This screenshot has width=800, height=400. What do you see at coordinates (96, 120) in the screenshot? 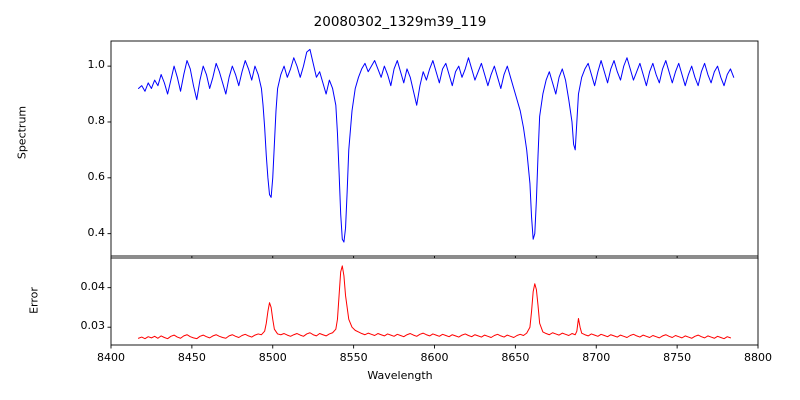
I see `ytick-label: 0.8` at bounding box center [96, 120].